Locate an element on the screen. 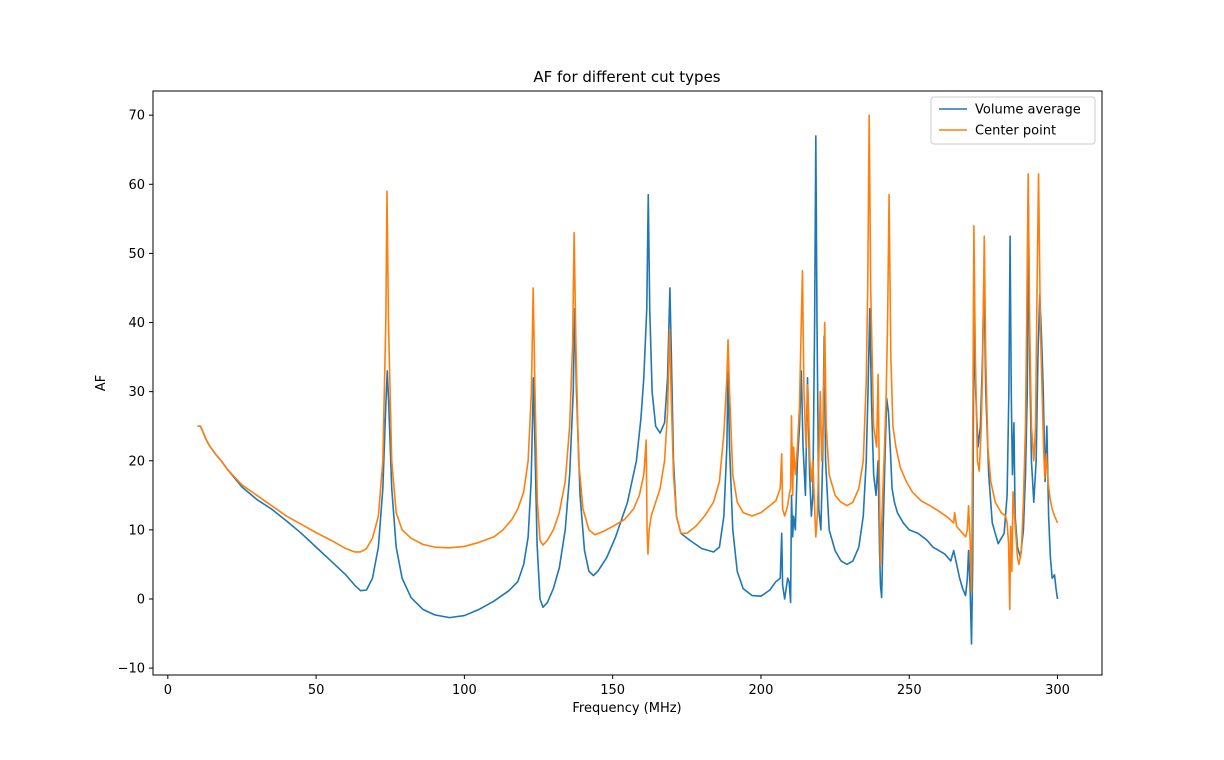 Image resolution: width=1224 pixels, height=760 pixels. legend: Volume average Center point is located at coordinates (1013, 120).